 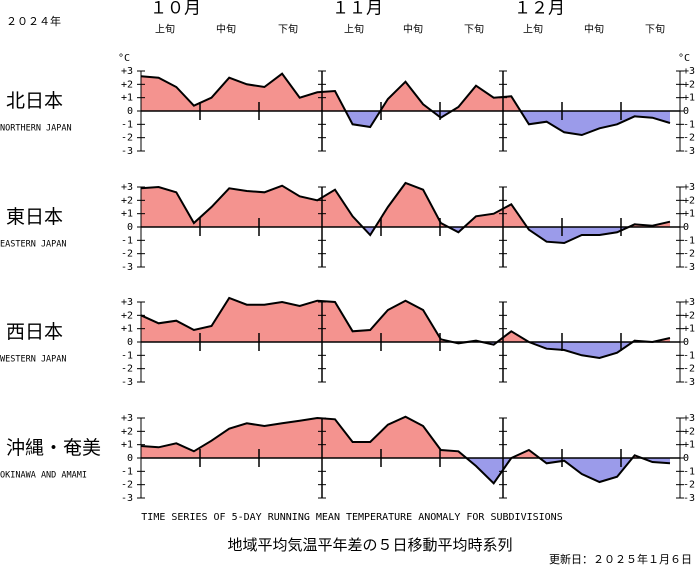 I want to click on region-subtitle: NORTHERN JAPAN, so click(x=36, y=129).